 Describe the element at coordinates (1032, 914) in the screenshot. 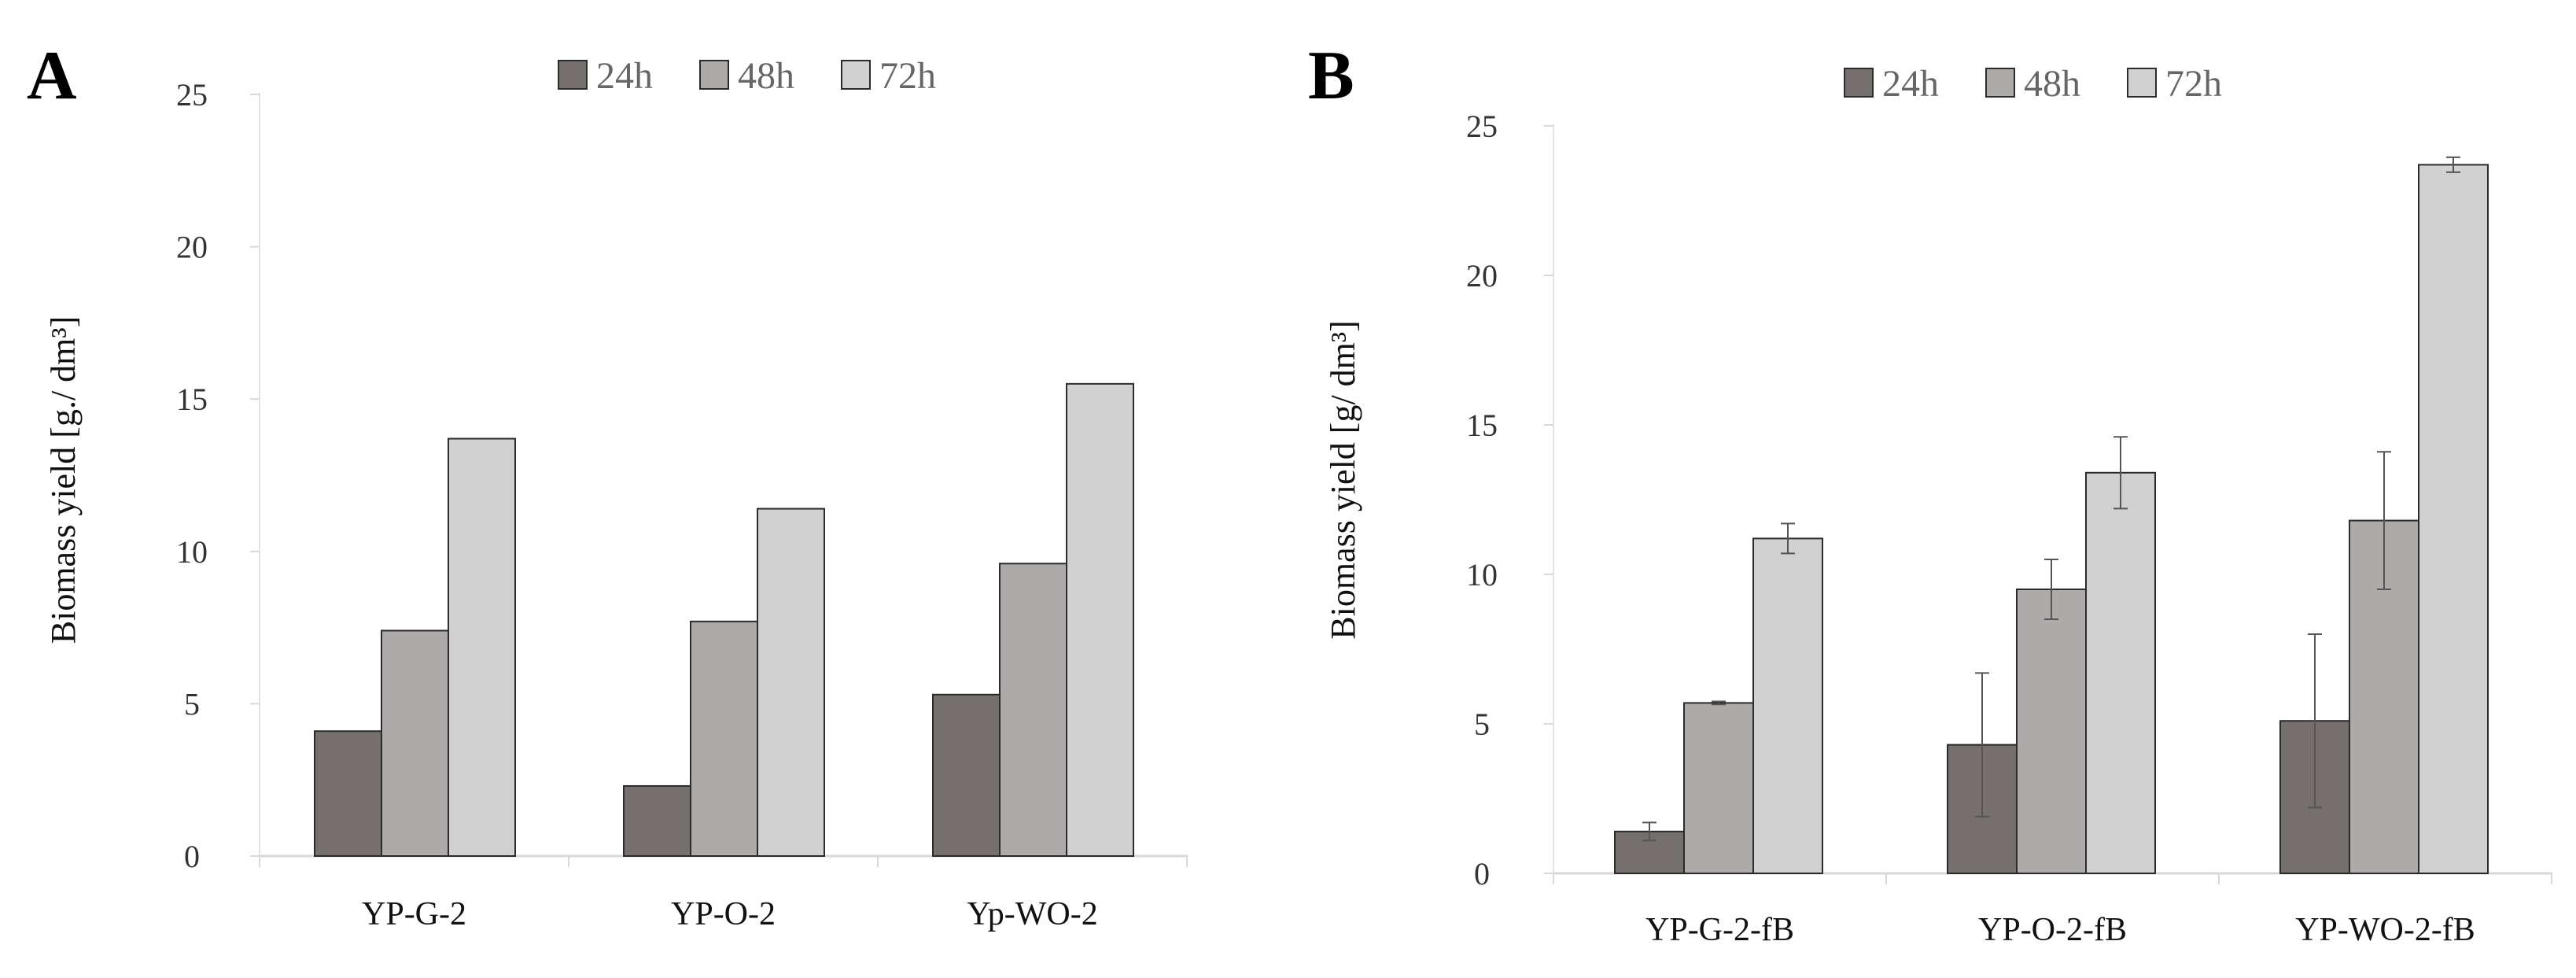

I see `x-tick-label: Yp-WO-2` at that location.